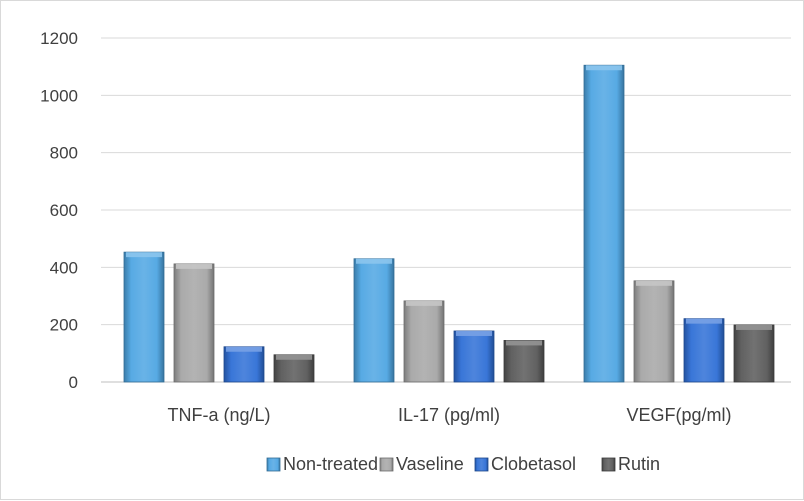 The width and height of the screenshot is (804, 501). Describe the element at coordinates (59, 38) in the screenshot. I see `y-tick-label: 1200` at that location.